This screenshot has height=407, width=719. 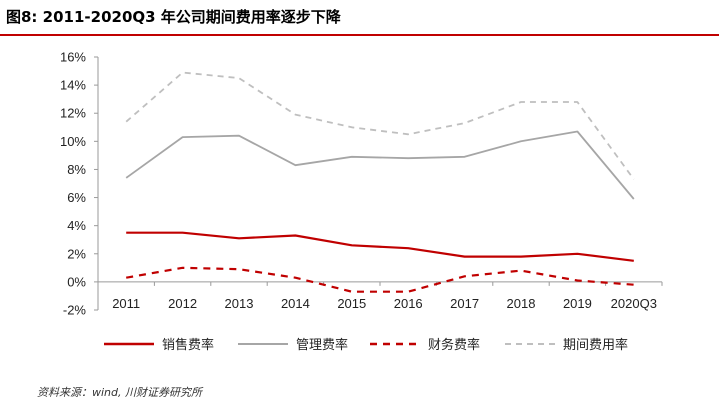 I want to click on y-tick-label: 14%, so click(x=73, y=85).